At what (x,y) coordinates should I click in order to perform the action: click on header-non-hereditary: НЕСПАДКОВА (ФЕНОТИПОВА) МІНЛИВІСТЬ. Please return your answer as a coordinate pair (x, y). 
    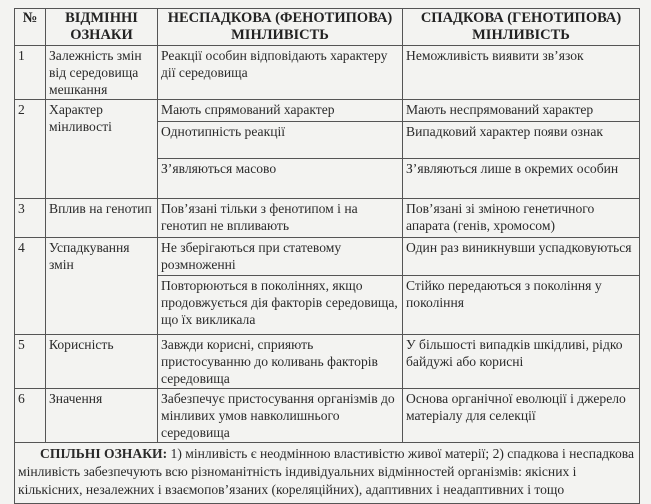
    Looking at the image, I should click on (280, 27).